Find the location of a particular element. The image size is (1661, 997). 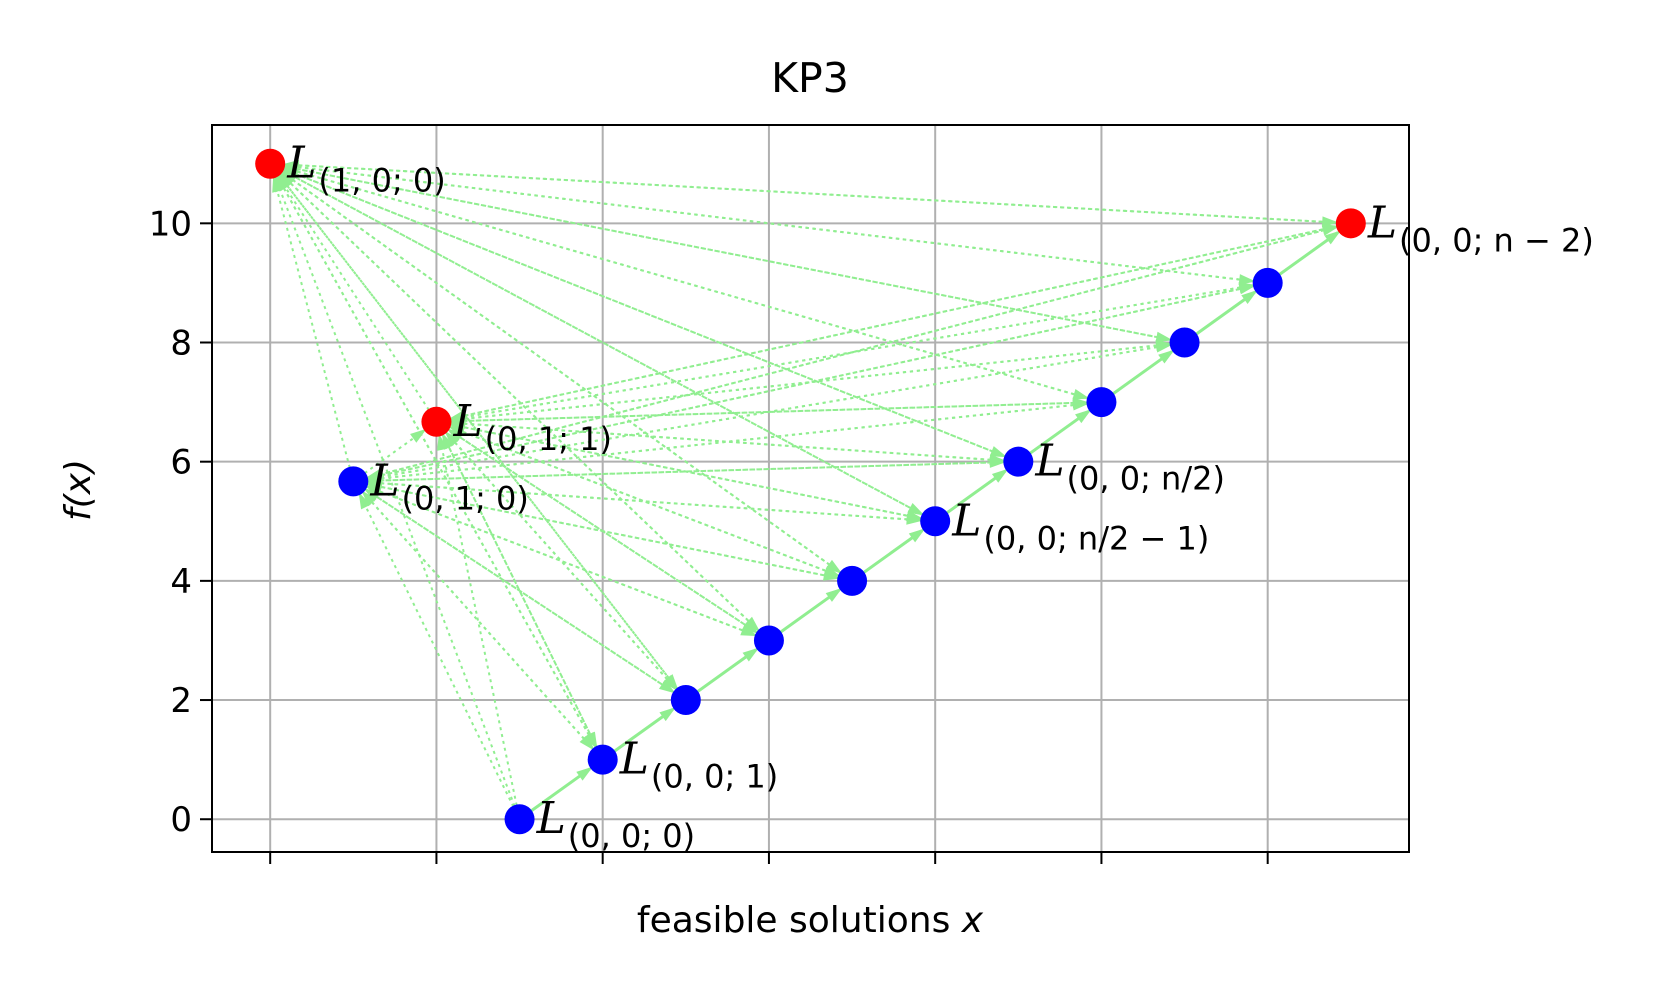

data-point-p04 is located at coordinates (852, 580).